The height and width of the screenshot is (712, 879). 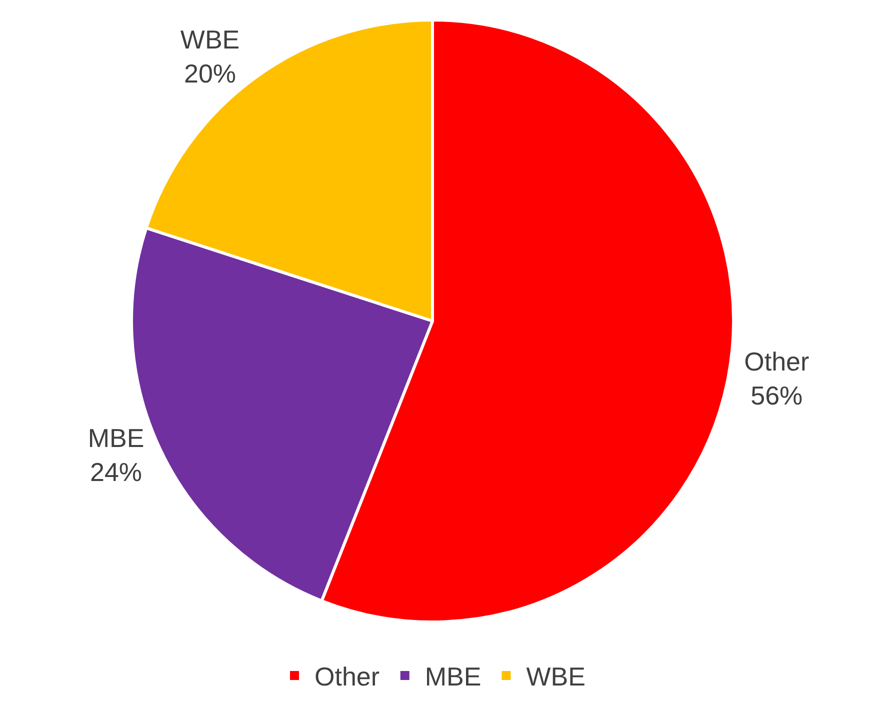 I want to click on legend-label: Other, so click(x=347, y=677).